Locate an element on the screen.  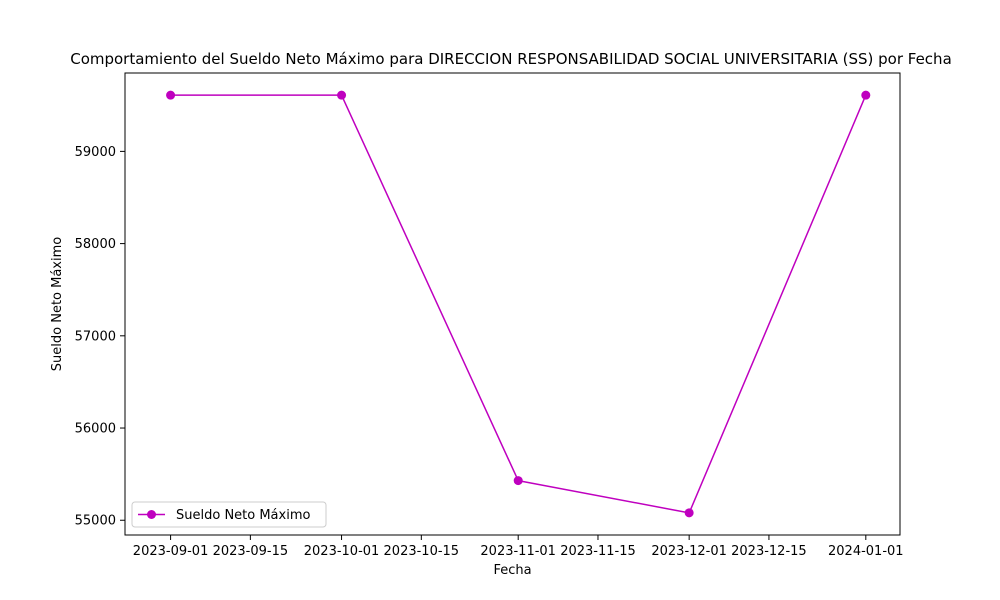
x-tick-label: 2023-09-01 is located at coordinates (171, 551).